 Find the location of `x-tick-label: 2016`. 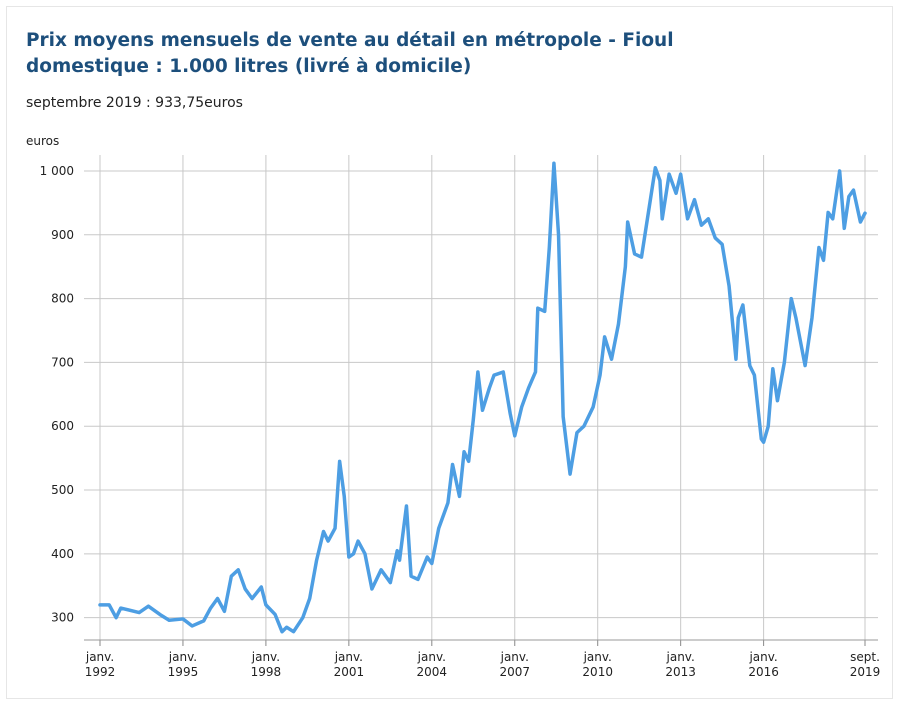

x-tick-label: 2016 is located at coordinates (763, 672).